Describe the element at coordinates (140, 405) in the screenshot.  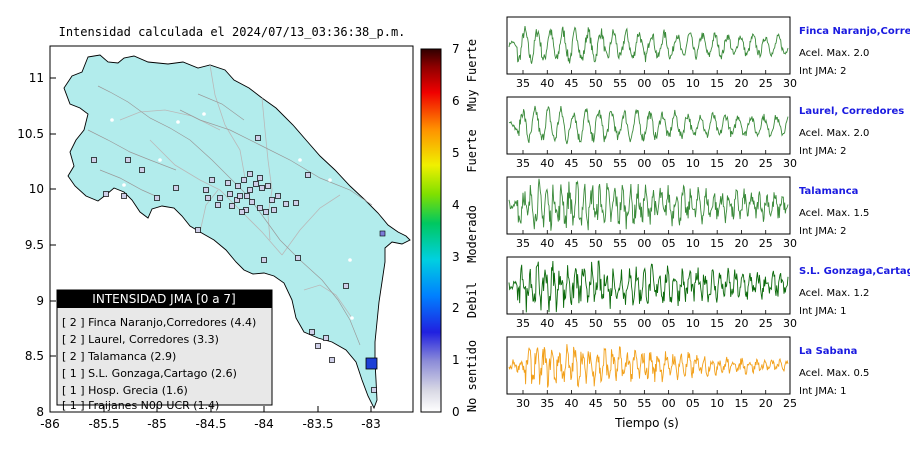
I see `legend-item: [ 1 ] Fraijanes N00 UCR (1.4)` at that location.